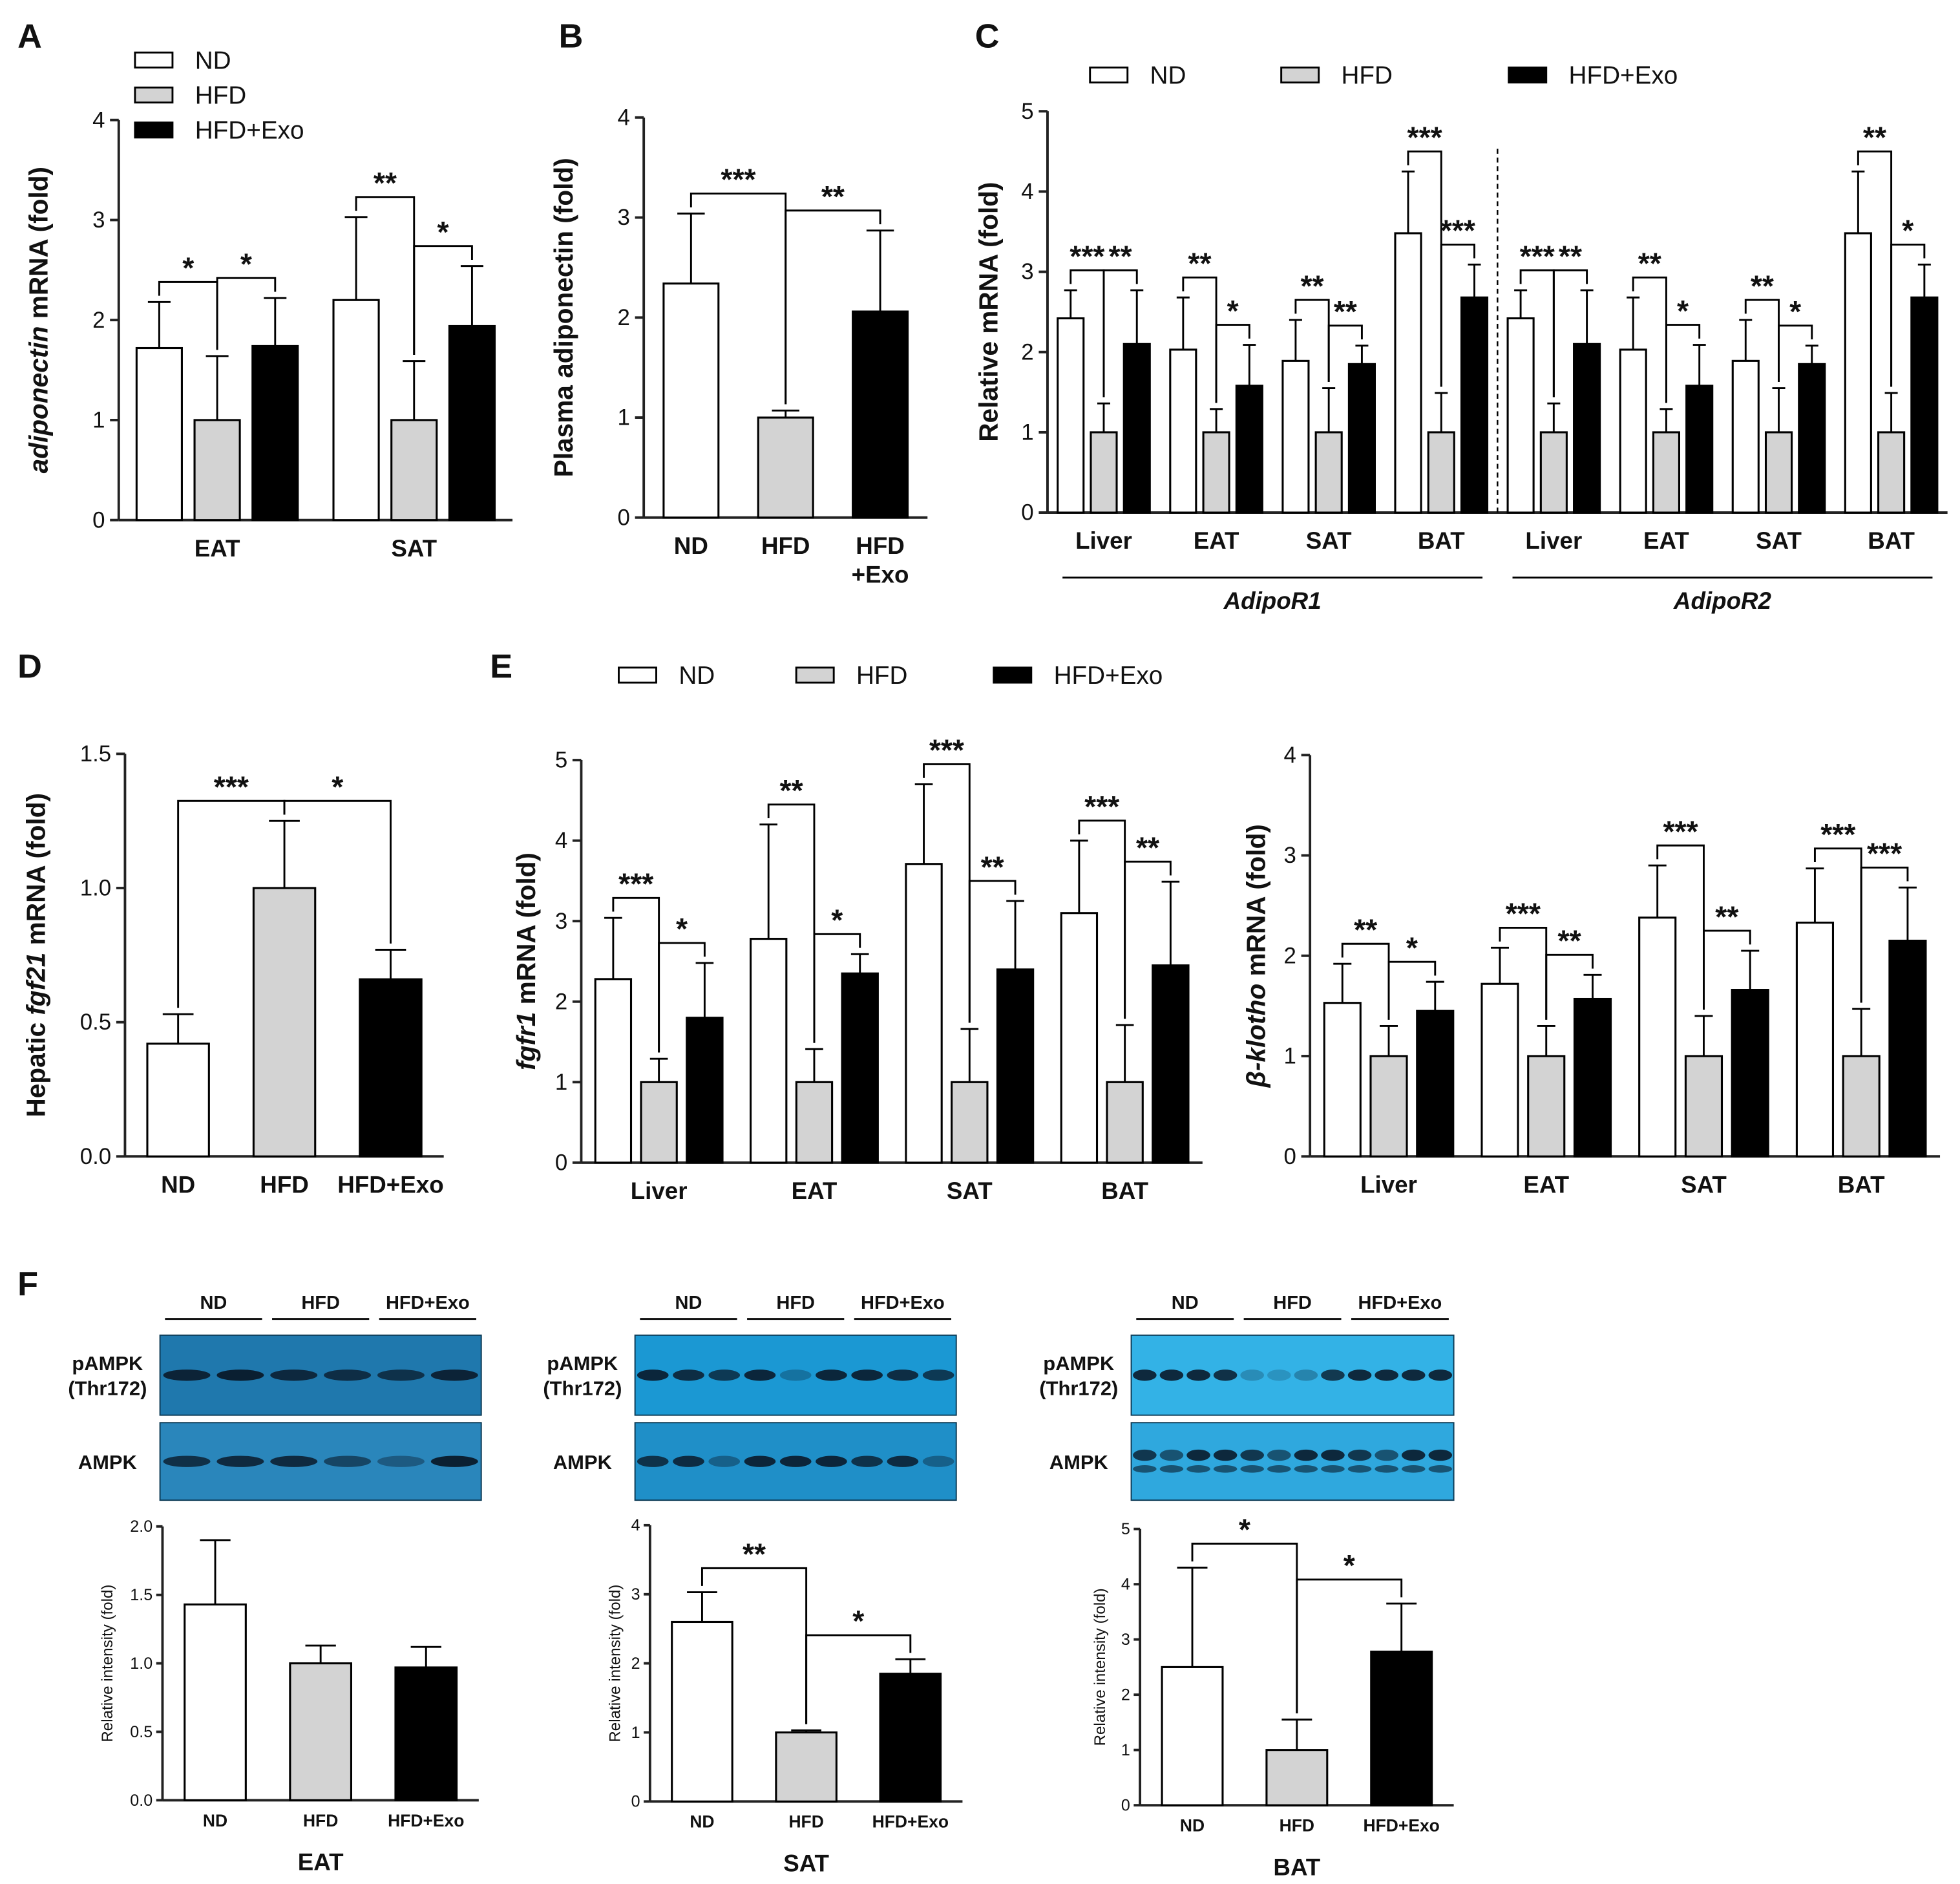 The width and height of the screenshot is (1960, 1884). I want to click on y-tick-label: 0.5, so click(95, 1022).